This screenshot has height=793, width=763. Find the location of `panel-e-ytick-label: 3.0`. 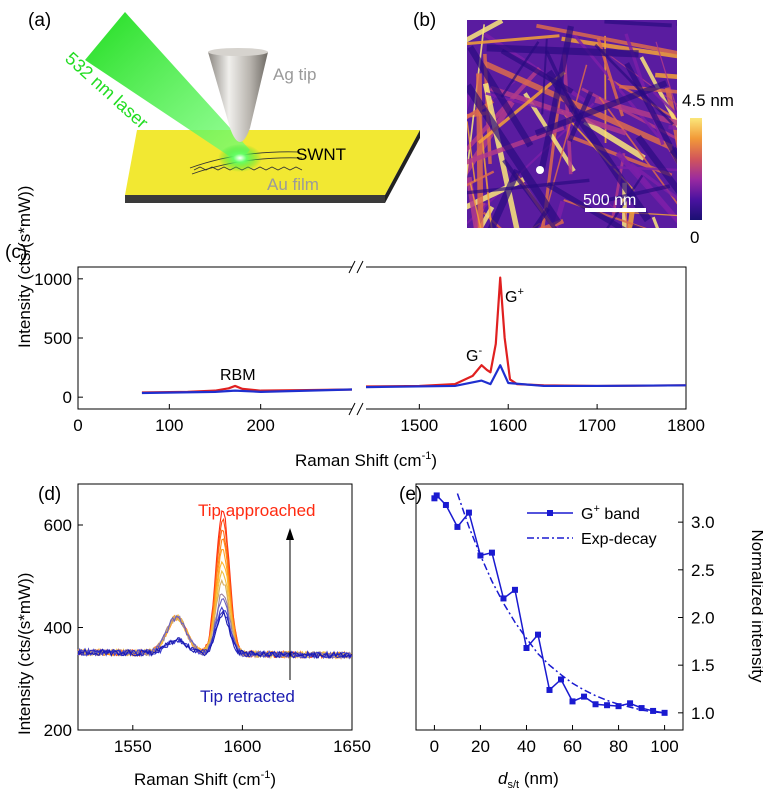

panel-e-ytick-label: 3.0 is located at coordinates (703, 522).